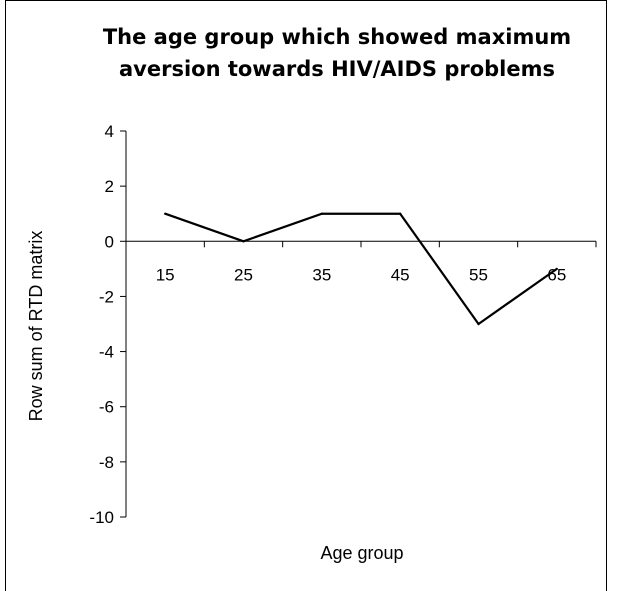 Image resolution: width=620 pixels, height=591 pixels. I want to click on y-tick-label: -10, so click(101, 517).